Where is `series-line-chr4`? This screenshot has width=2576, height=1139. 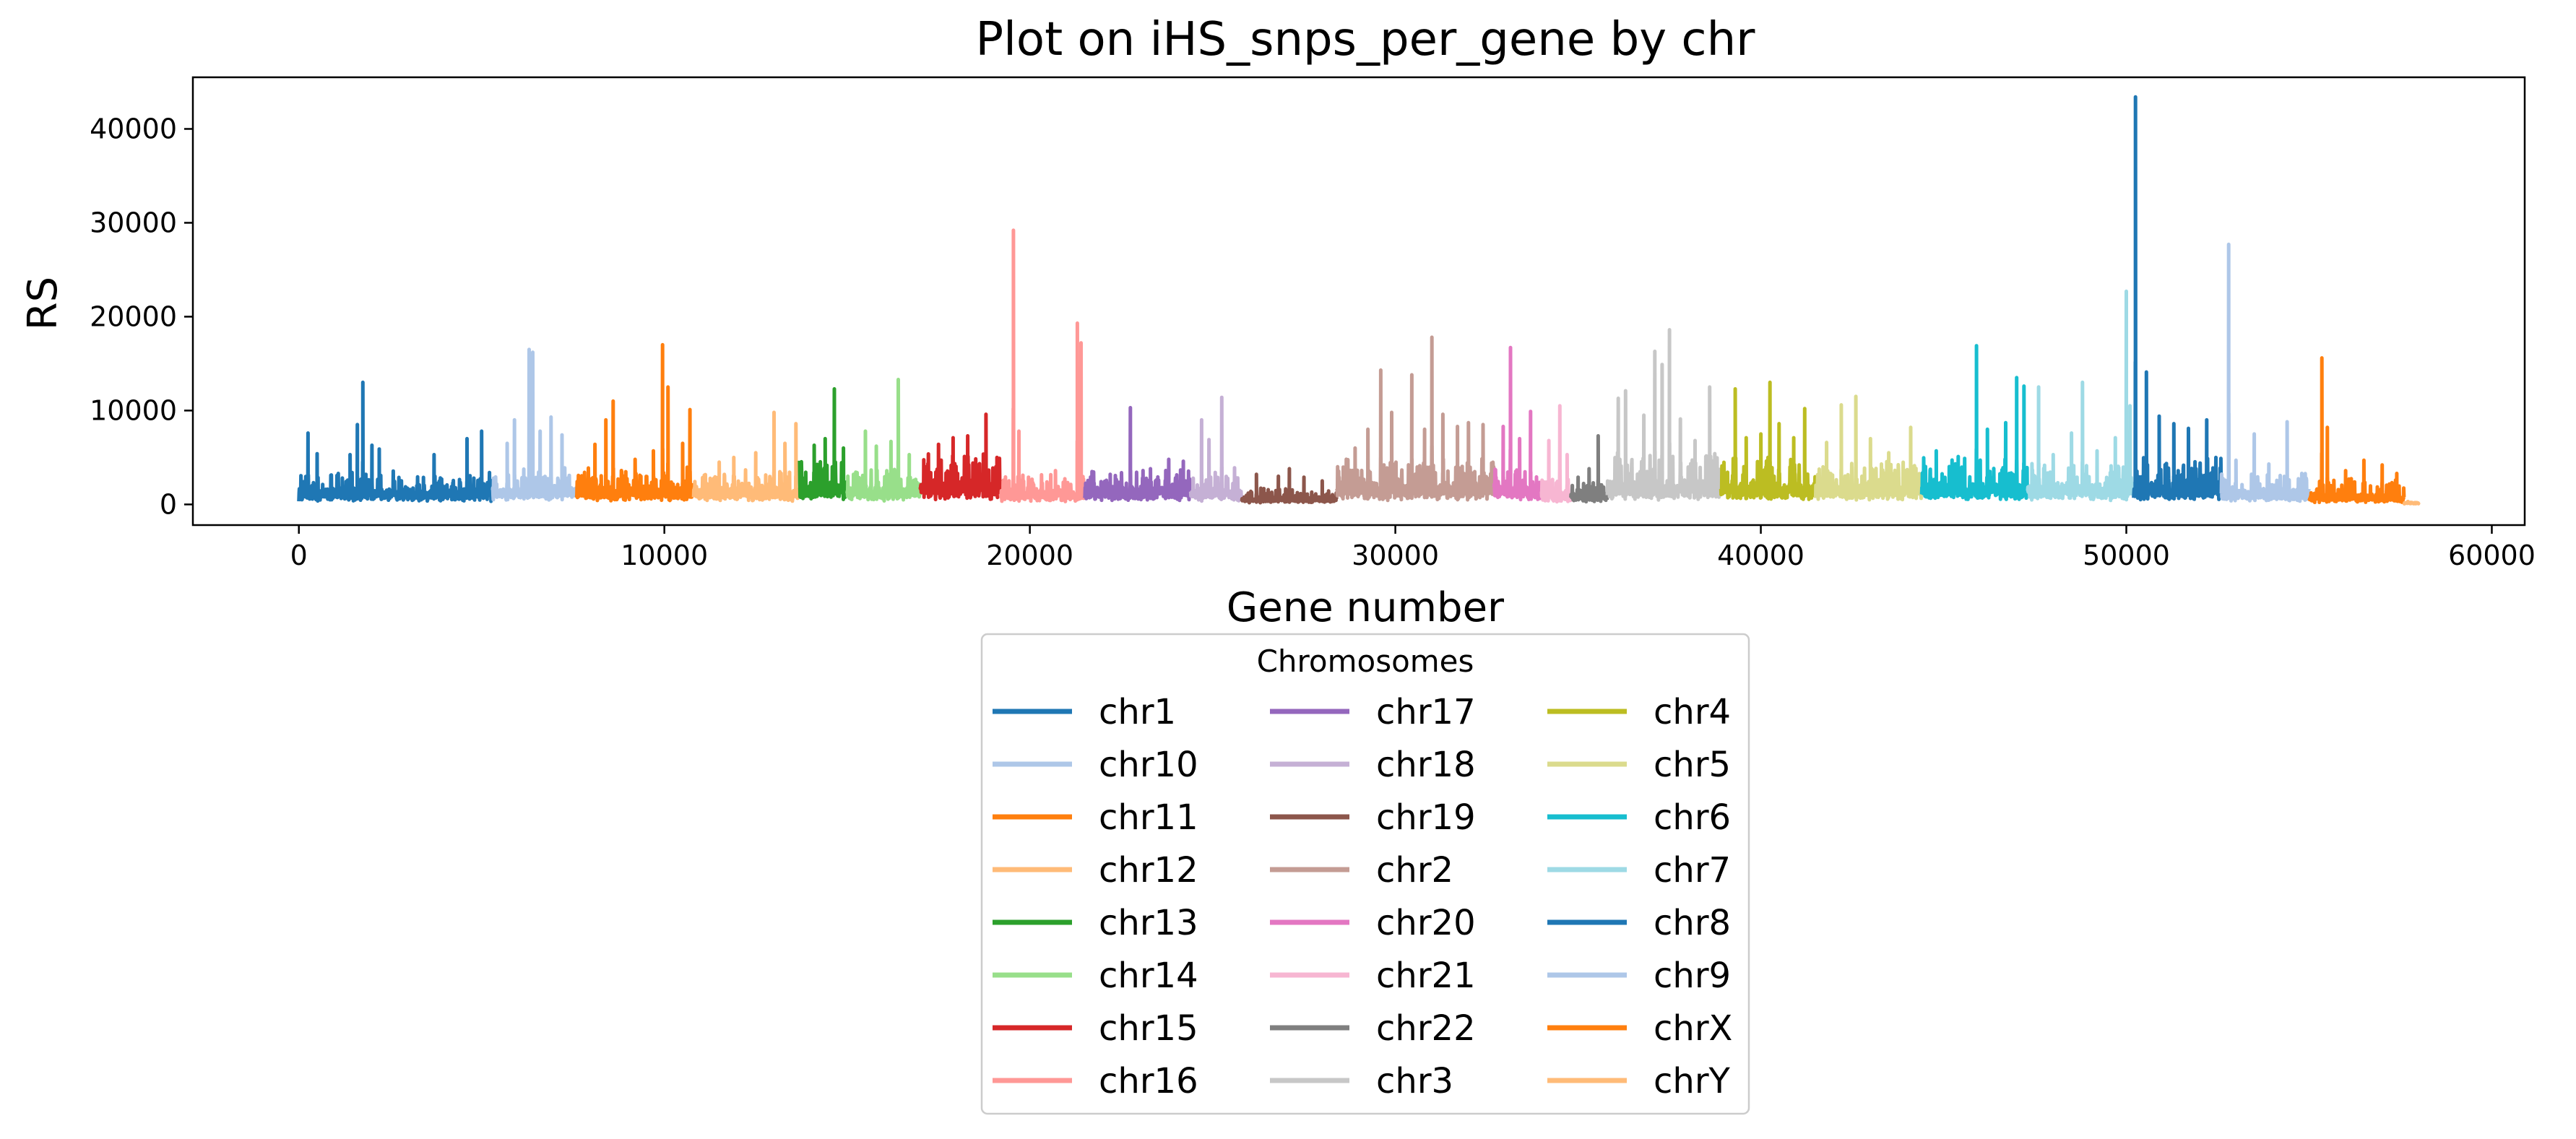 series-line-chr4 is located at coordinates (1768, 440).